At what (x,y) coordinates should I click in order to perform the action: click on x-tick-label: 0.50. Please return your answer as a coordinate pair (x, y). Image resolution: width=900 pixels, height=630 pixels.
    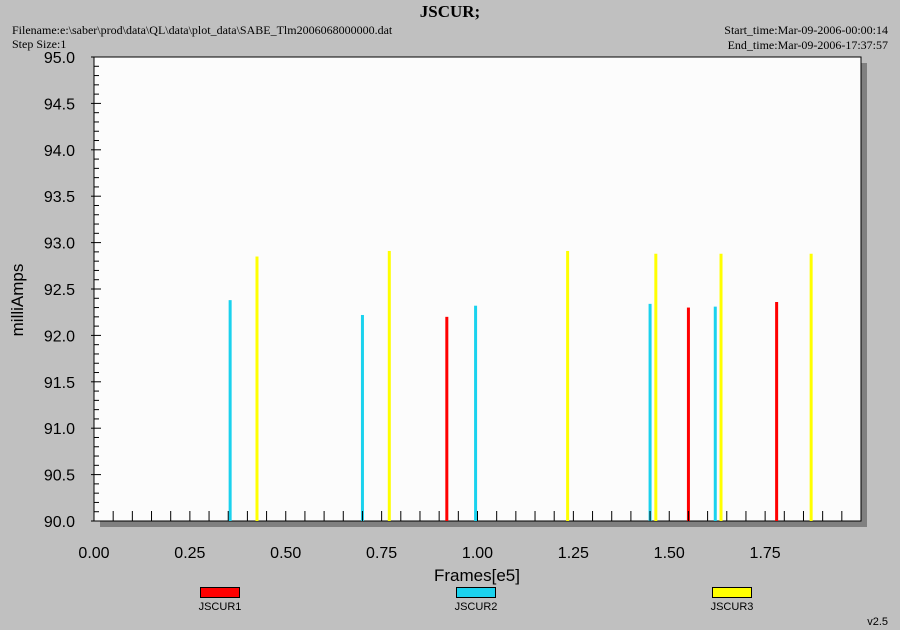
    Looking at the image, I should click on (285, 553).